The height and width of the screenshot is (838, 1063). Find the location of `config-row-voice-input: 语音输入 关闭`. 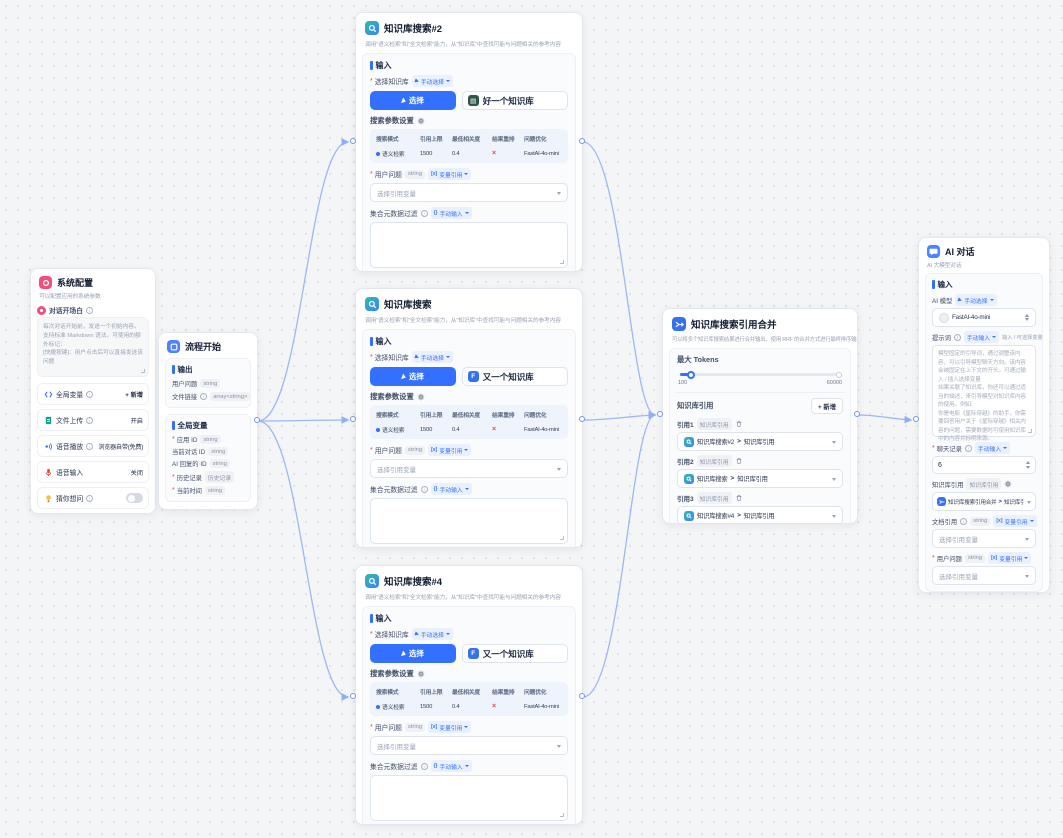

config-row-voice-input: 语音输入 关闭 is located at coordinates (93, 472).